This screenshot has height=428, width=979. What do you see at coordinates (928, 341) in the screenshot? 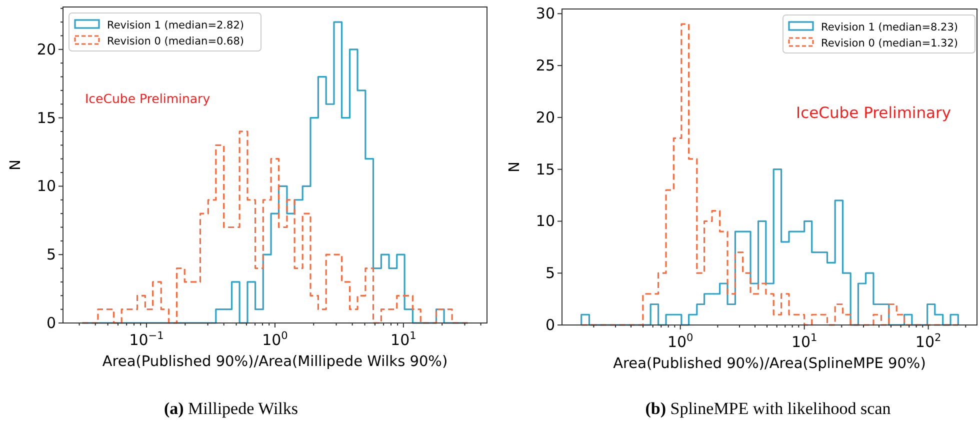
I see `x-tick-label: 10$^{2}$` at bounding box center [928, 341].